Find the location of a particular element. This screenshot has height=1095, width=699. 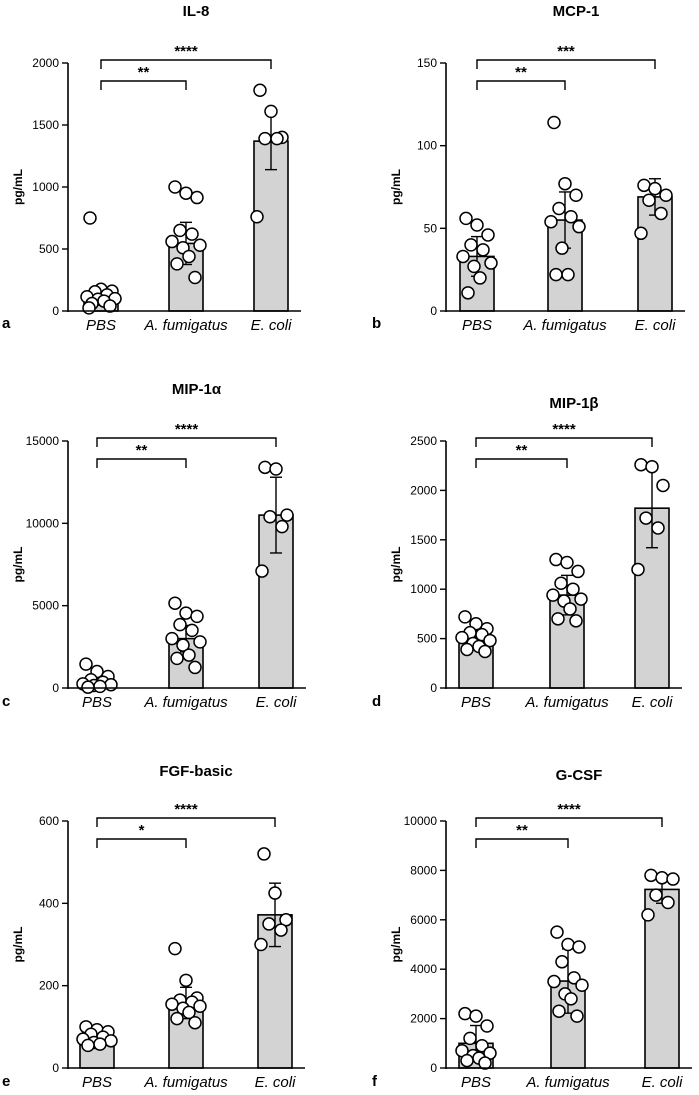

y-tick-label: 4000 is located at coordinates (423, 969).